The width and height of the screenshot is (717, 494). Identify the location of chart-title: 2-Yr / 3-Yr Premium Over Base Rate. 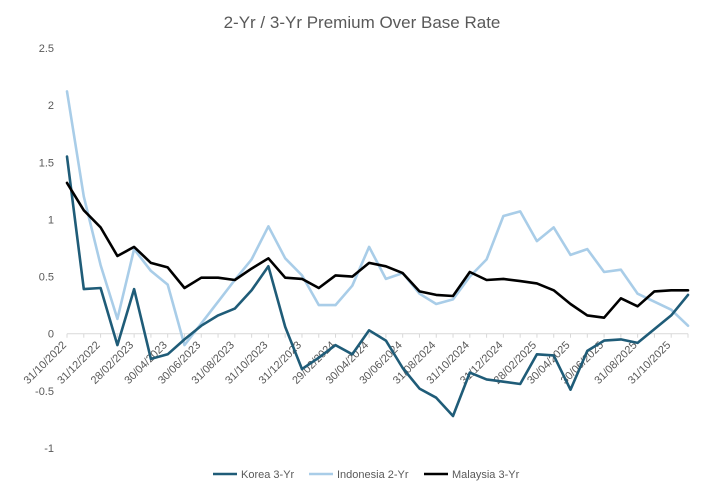
(362, 22).